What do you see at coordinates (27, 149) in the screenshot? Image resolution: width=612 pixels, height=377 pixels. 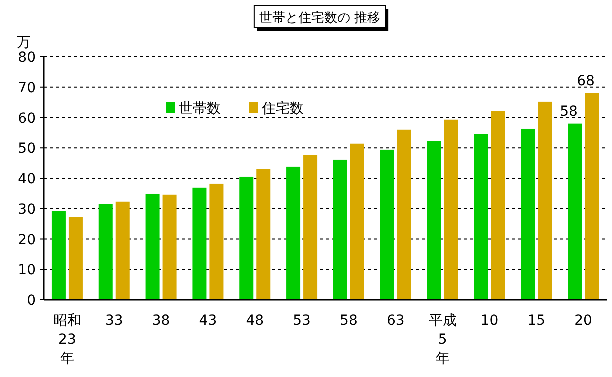 I see `y-tick-label: 50` at bounding box center [27, 149].